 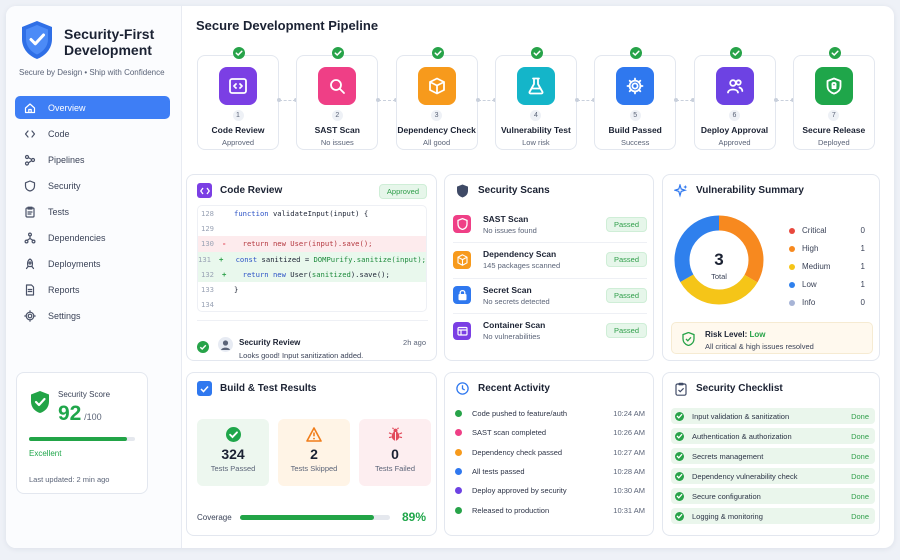 I want to click on pipeline-step-code-review: 1 Code Review Approved, so click(x=238, y=98).